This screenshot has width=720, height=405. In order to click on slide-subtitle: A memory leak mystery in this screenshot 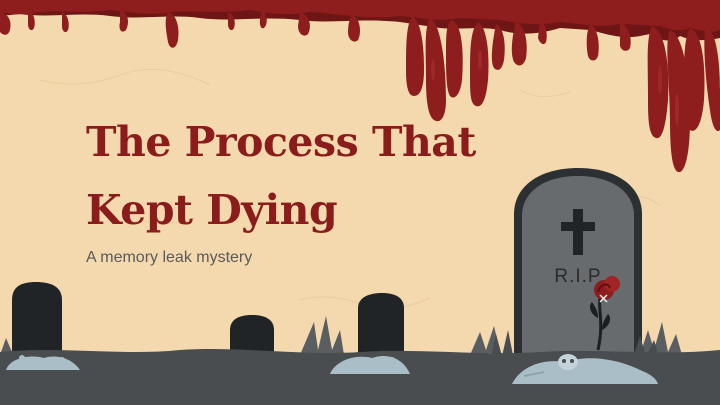, I will do `click(169, 257)`.